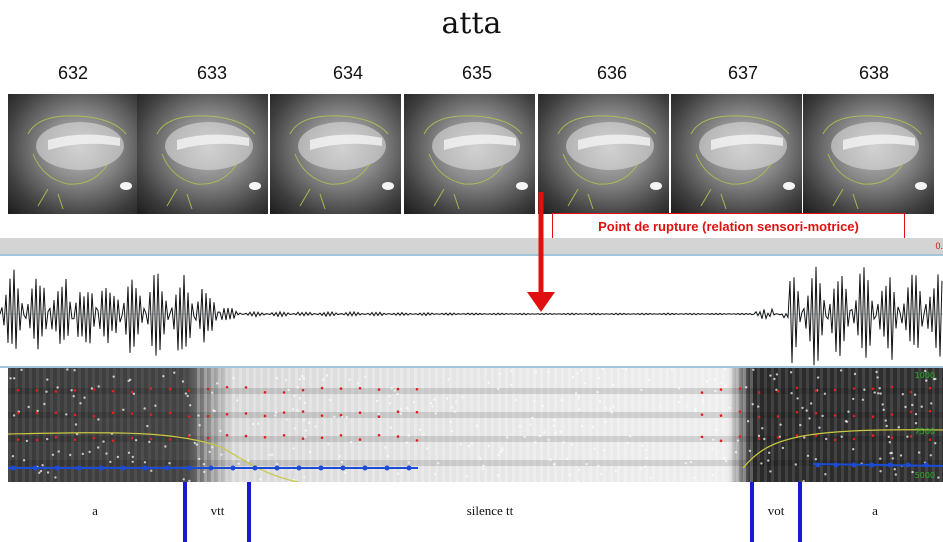 This screenshot has width=943, height=542. Describe the element at coordinates (212, 73) in the screenshot. I see `frame-label-633: 633` at that location.